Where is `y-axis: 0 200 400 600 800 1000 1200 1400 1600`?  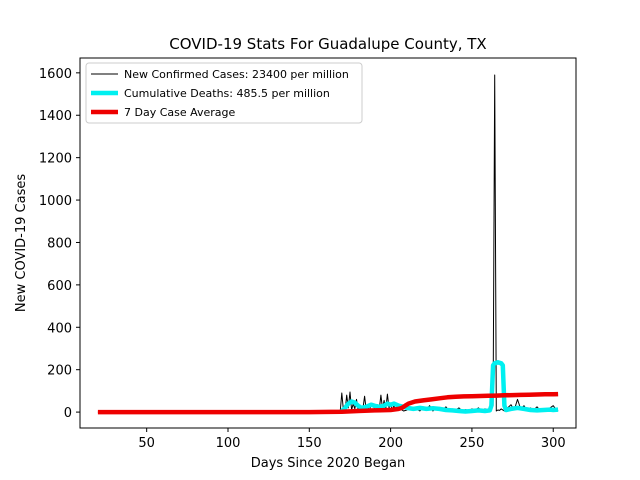 y-axis: 0 200 400 600 800 1000 1200 1400 1600 is located at coordinates (59, 244).